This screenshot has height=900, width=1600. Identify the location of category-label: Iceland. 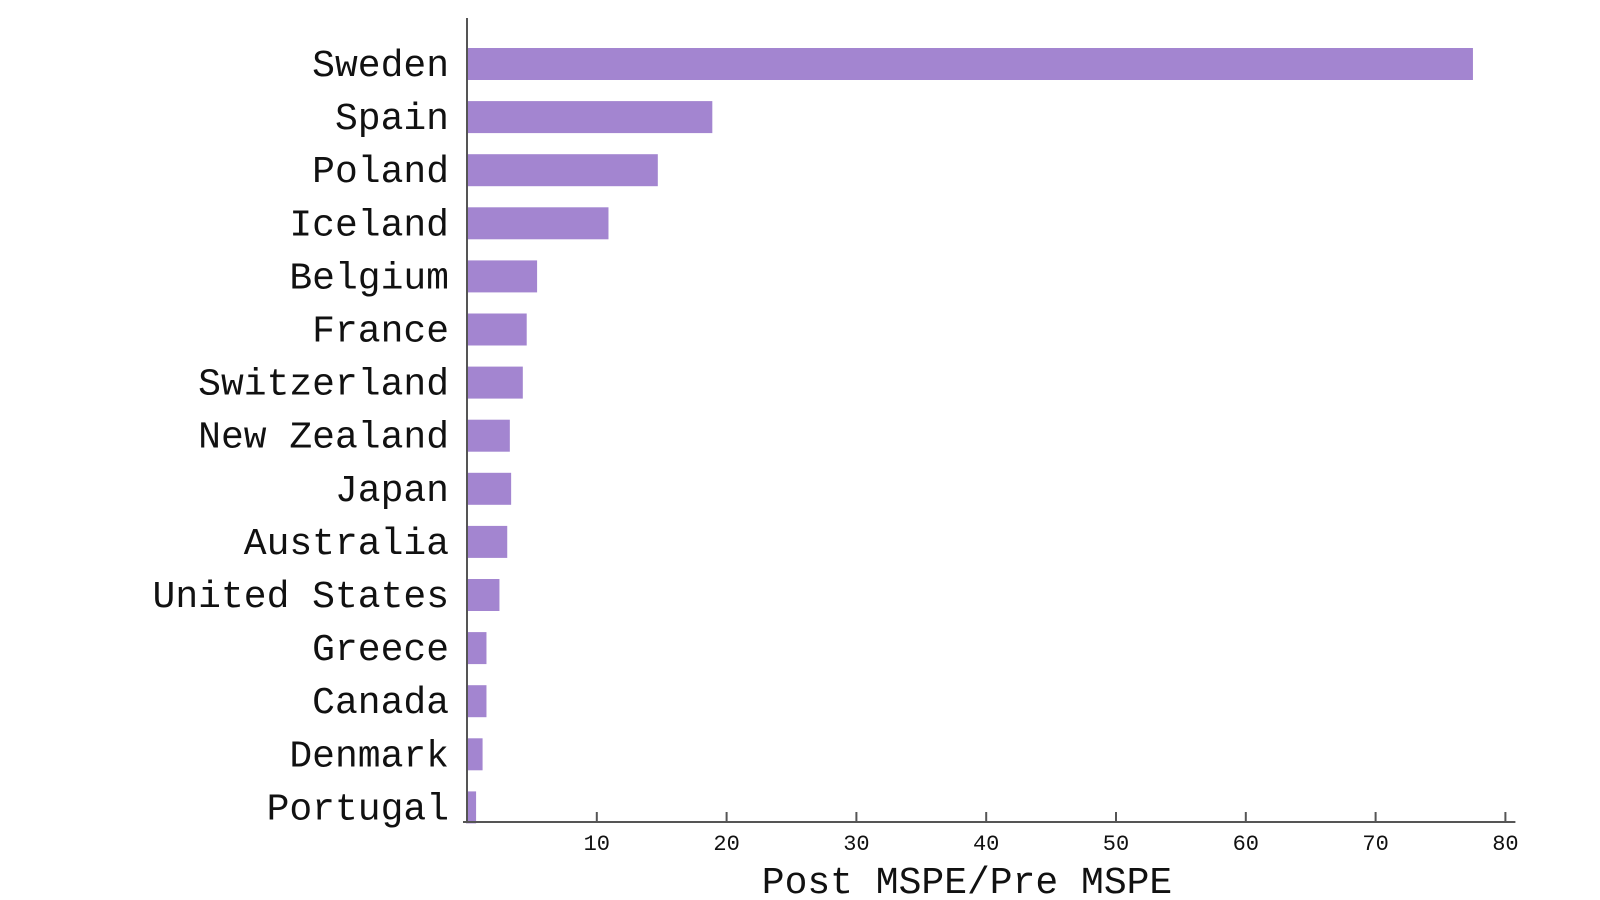
(369, 225).